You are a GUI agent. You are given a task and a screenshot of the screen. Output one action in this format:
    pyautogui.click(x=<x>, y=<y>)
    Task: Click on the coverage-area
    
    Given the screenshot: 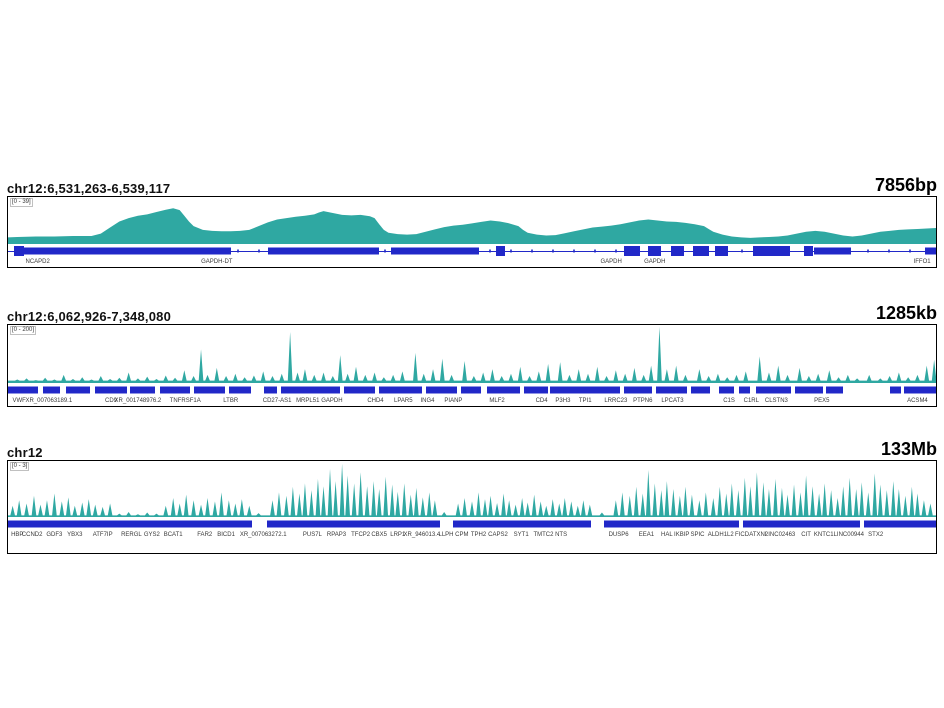 What is the action you would take?
    pyautogui.click(x=472, y=226)
    